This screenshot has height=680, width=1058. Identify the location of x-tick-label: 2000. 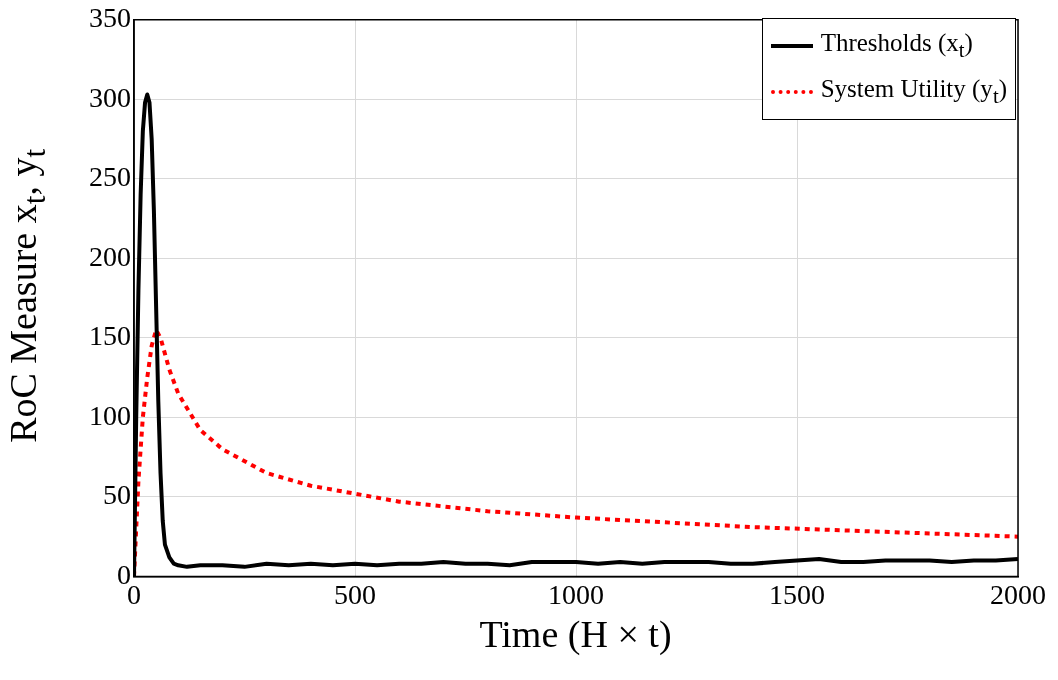
(1018, 594).